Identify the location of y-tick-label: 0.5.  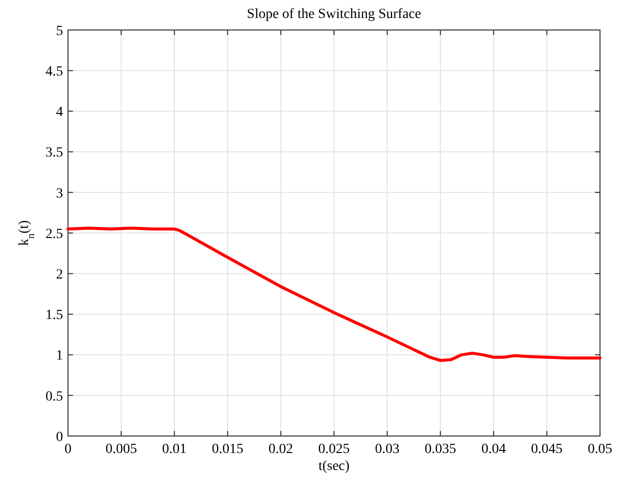
(54, 396).